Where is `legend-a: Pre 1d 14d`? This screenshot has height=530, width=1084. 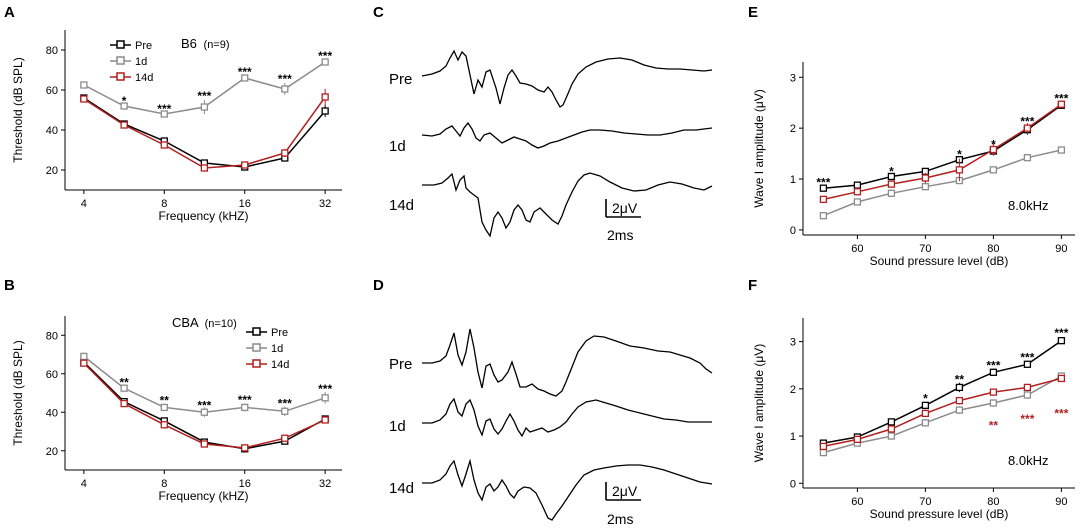 legend-a: Pre 1d 14d is located at coordinates (131, 62).